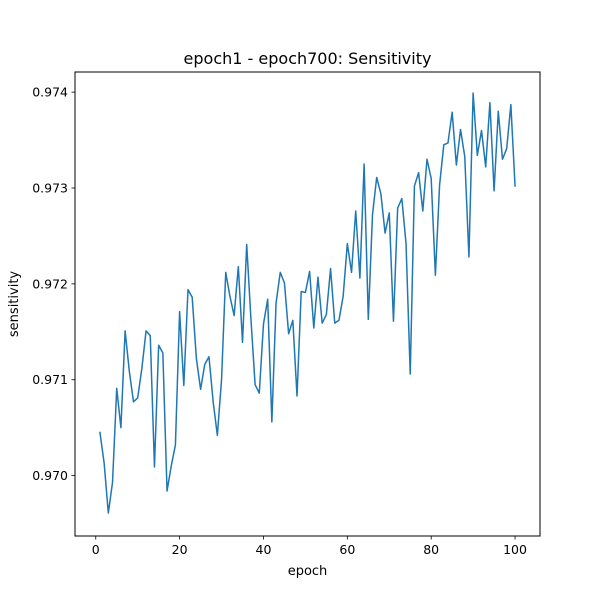 Image resolution: width=600 pixels, height=605 pixels. Describe the element at coordinates (50, 475) in the screenshot. I see `y-tick-label: 0.970` at that location.